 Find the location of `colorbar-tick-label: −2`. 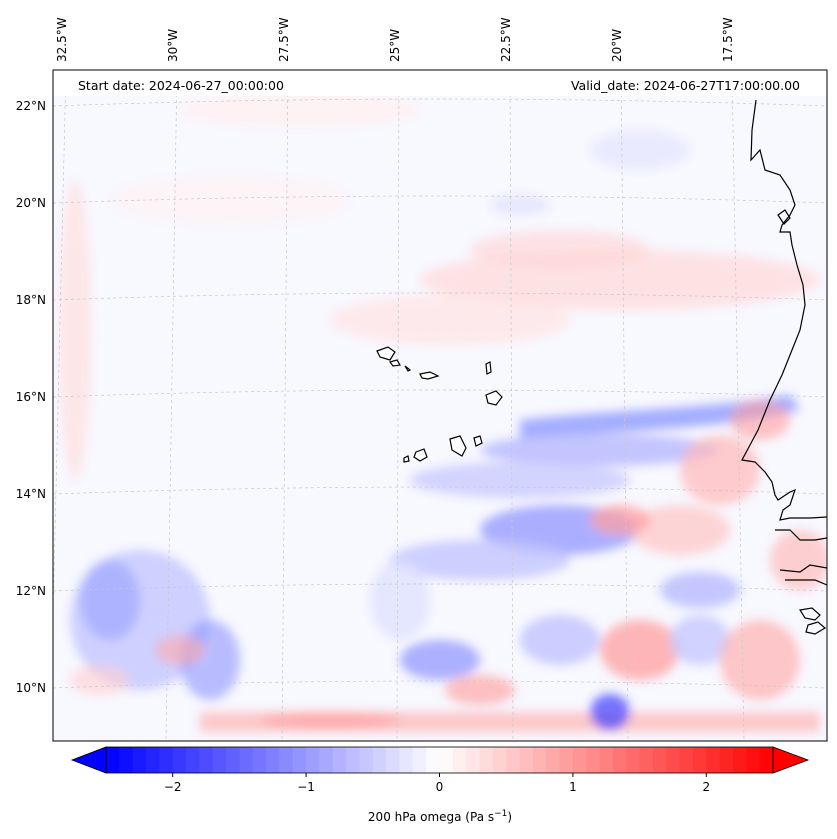

colorbar-tick-label: −2 is located at coordinates (173, 787).